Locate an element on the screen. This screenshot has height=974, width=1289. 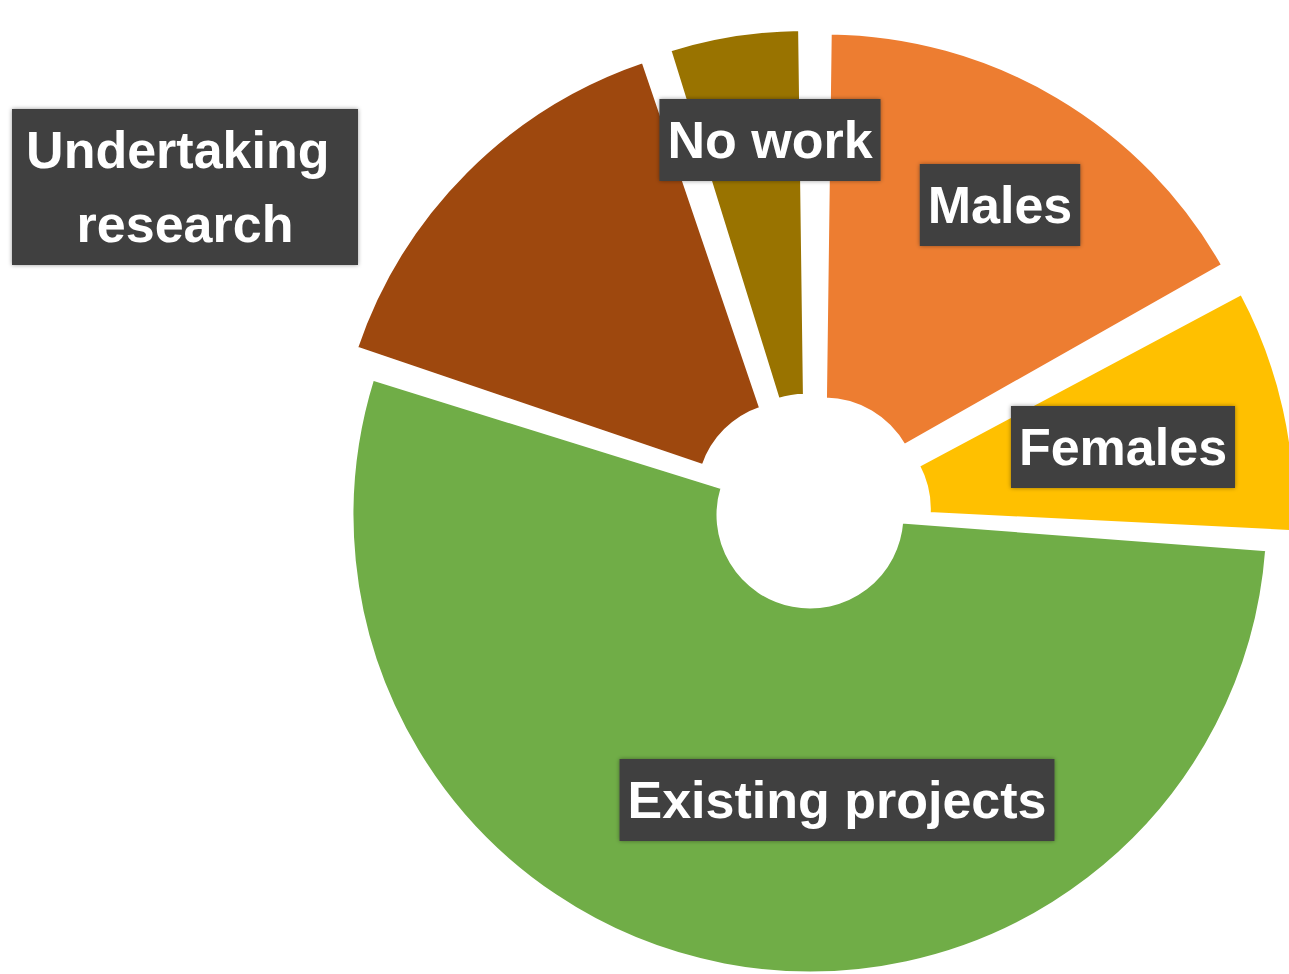
slice-label: Males is located at coordinates (1000, 205).